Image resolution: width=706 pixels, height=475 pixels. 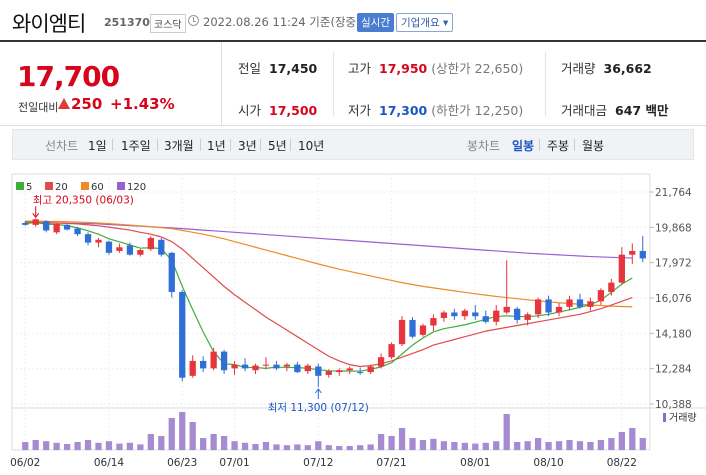 I want to click on stat-low: 저가 17,300 (하한가 12,250), so click(x=435, y=109).